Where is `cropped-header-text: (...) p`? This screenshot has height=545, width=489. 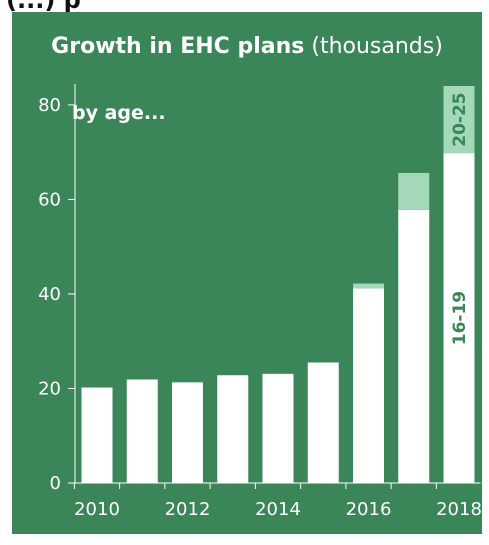
cropped-header-text: (...) p is located at coordinates (43, 6).